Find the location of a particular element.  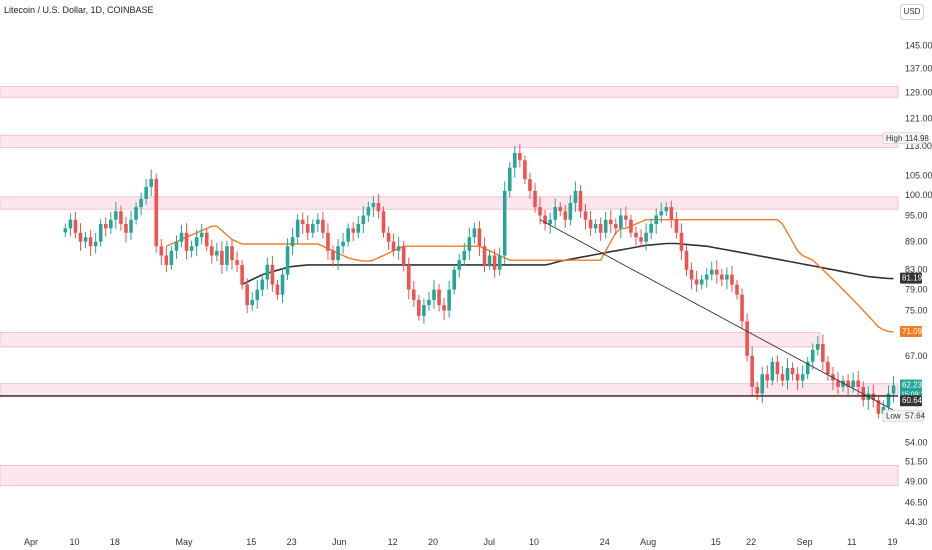

ema-price-tag-bg is located at coordinates (911, 331).